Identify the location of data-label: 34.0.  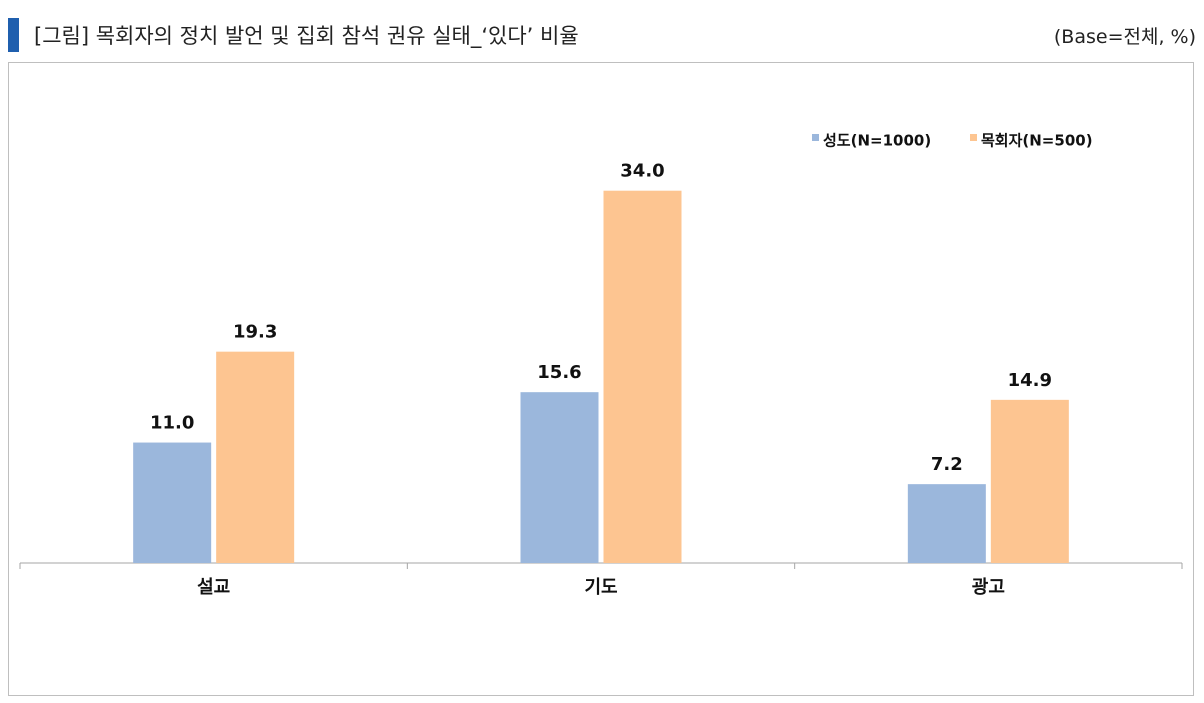
(642, 171).